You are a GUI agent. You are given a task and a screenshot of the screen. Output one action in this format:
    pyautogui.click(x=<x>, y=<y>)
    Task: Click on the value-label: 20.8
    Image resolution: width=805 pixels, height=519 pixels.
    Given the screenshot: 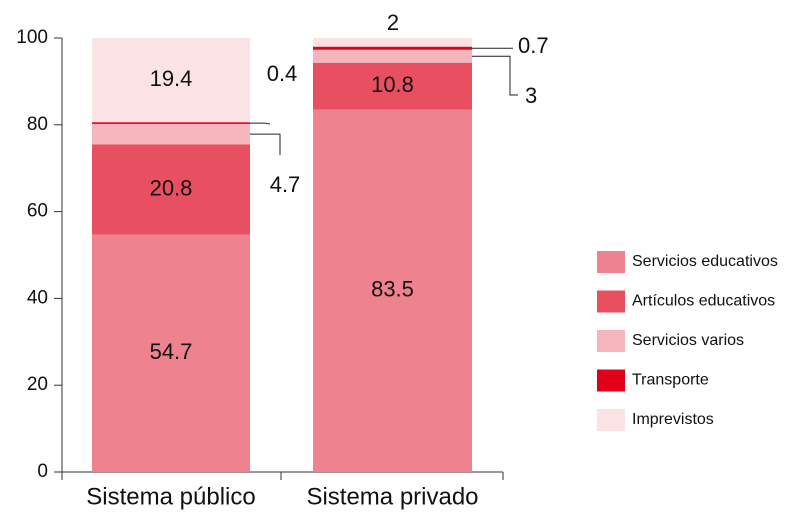 What is the action you would take?
    pyautogui.click(x=171, y=187)
    